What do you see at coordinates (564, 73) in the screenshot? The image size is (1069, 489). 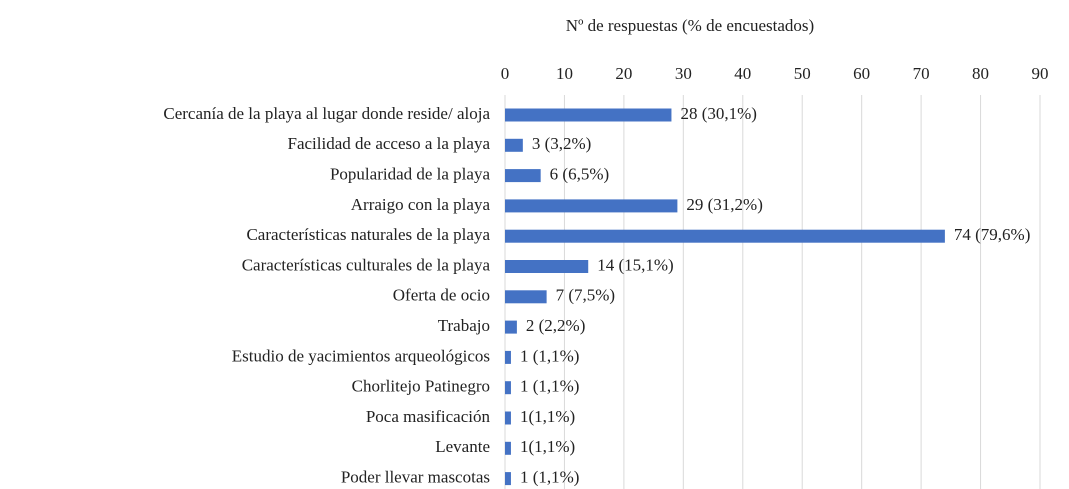 I see `x-tick-label: 10` at bounding box center [564, 73].